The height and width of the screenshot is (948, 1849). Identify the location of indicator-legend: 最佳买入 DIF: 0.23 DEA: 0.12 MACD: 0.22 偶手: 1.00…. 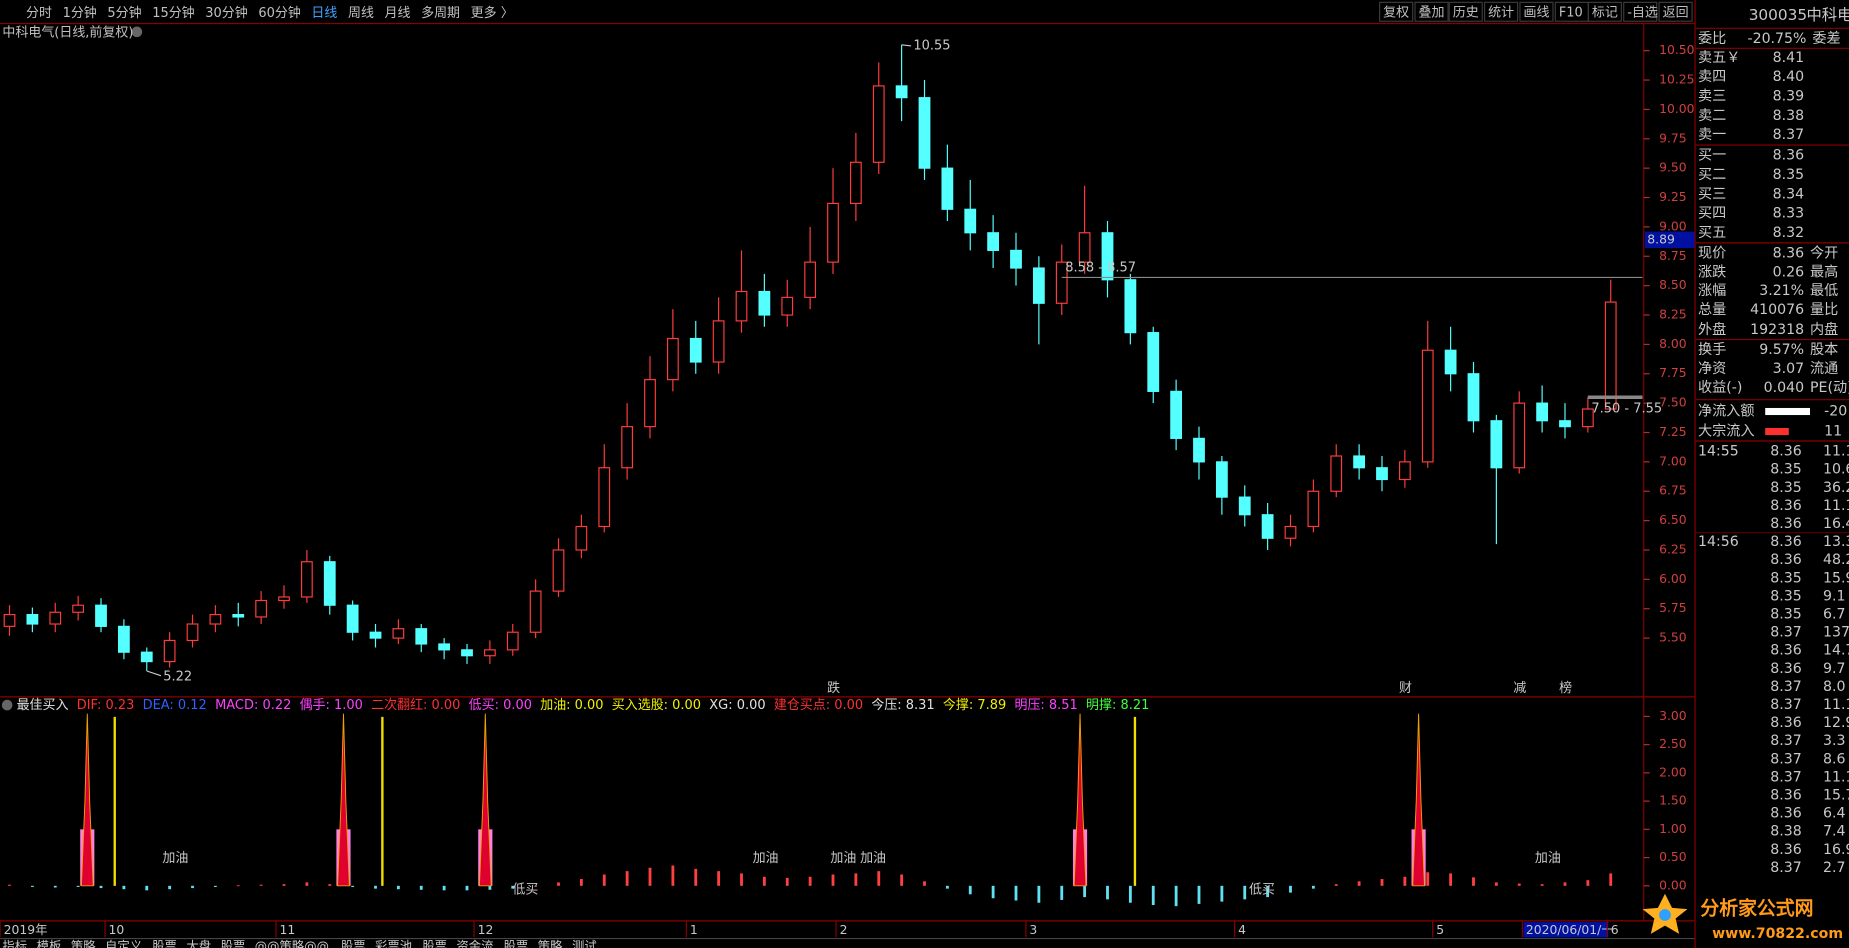
(583, 705).